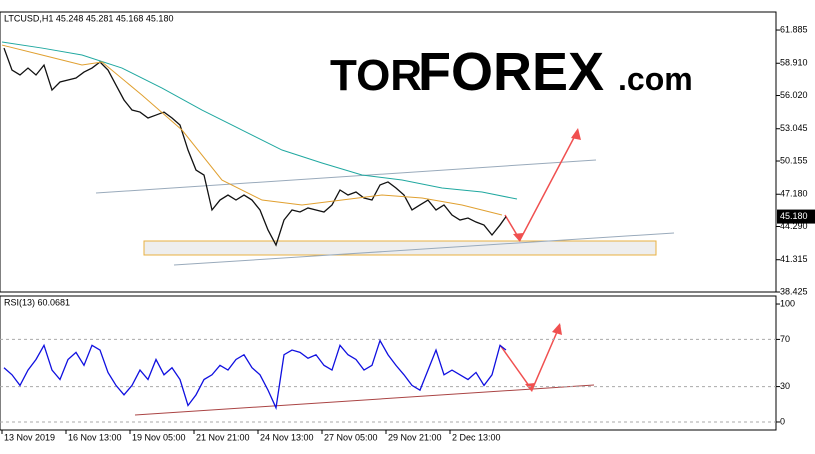 This screenshot has width=815, height=454. Describe the element at coordinates (794, 63) in the screenshot. I see `y-tick-label: 58.910` at that location.